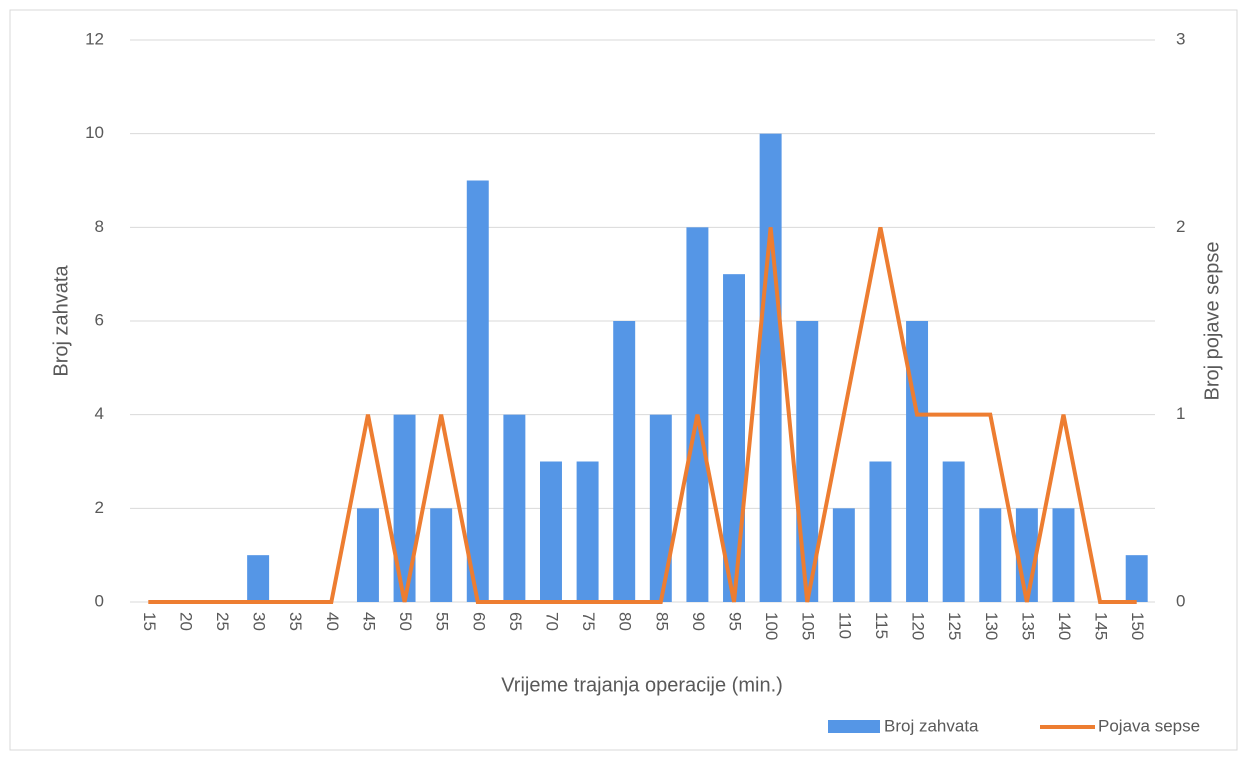  I want to click on x-tick-label: 150, so click(1137, 626).